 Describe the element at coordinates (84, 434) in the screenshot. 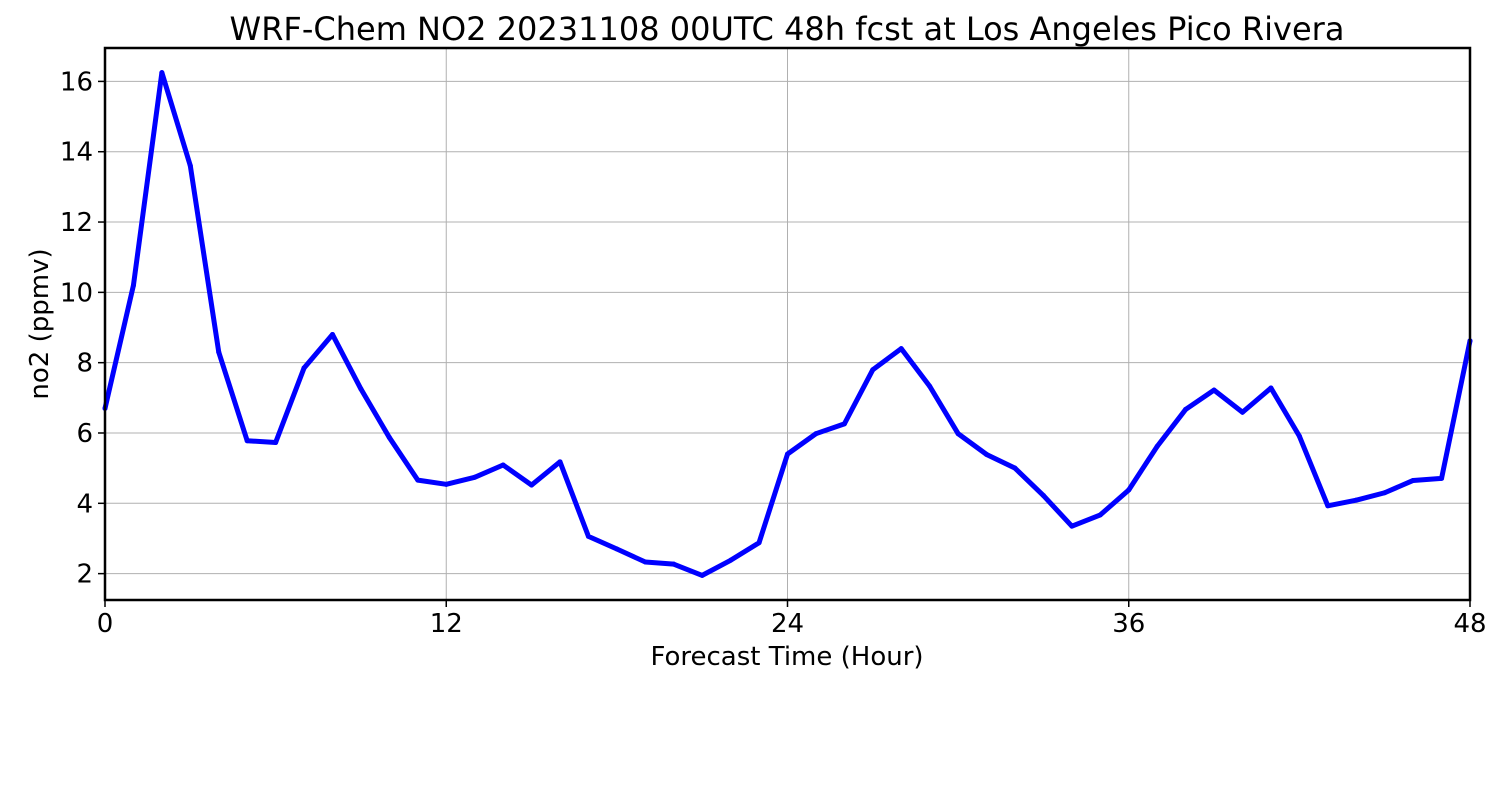

I see `y-tick-label: 6` at that location.